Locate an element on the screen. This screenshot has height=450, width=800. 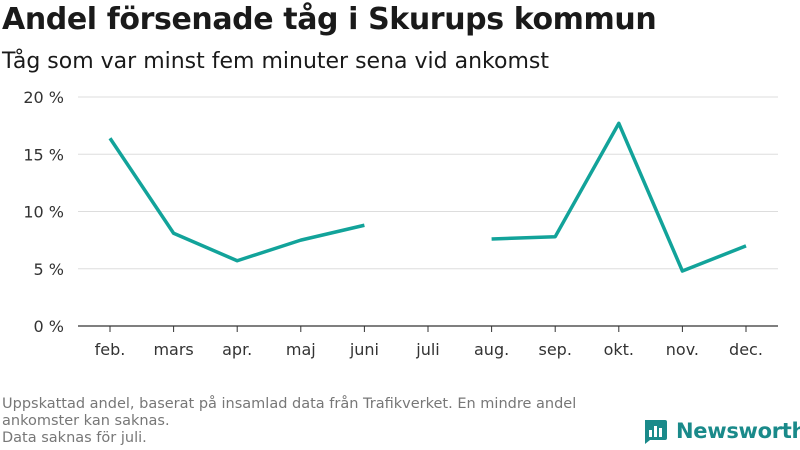
x-tick-label: mars is located at coordinates (173, 349).